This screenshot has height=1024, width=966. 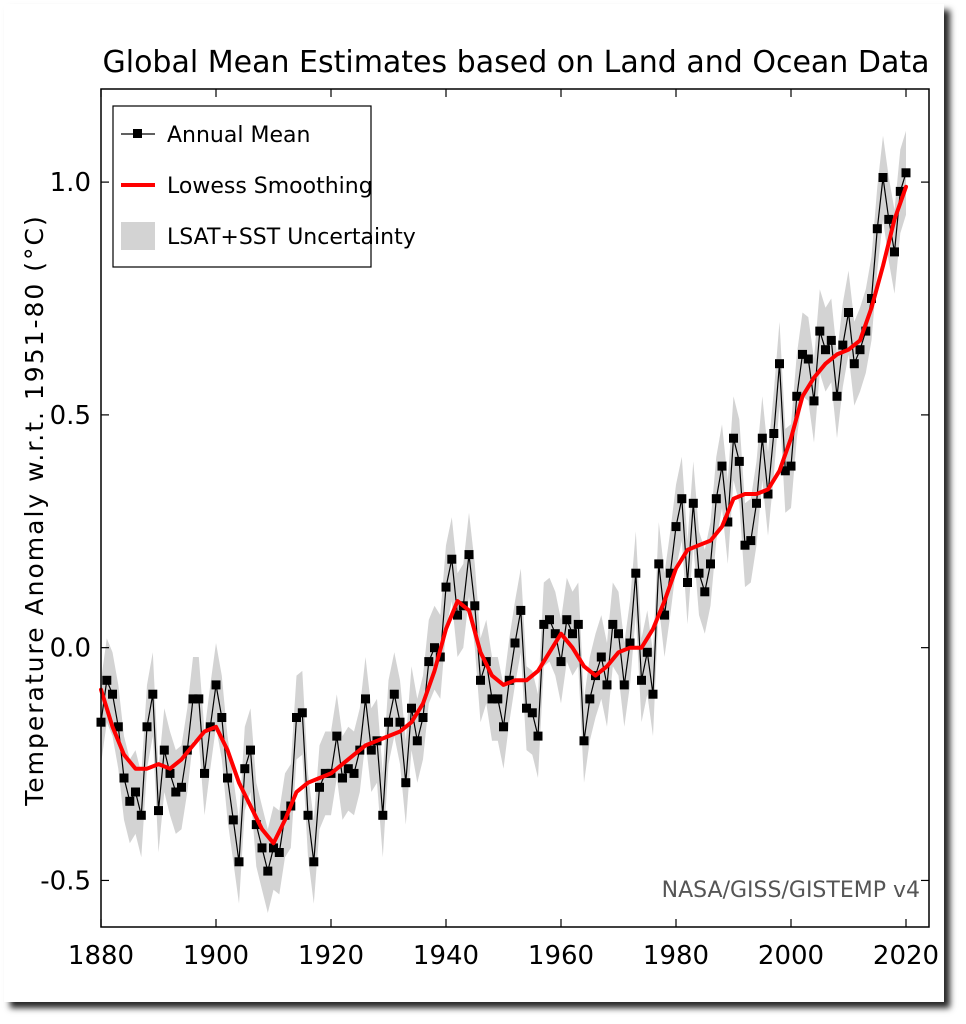 What do you see at coordinates (70, 416) in the screenshot?
I see `y-tick-label: 0.5` at bounding box center [70, 416].